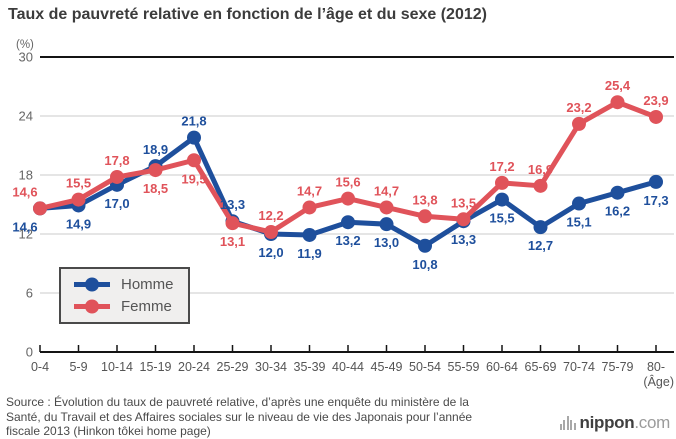 The image size is (676, 439). What do you see at coordinates (233, 367) in the screenshot?
I see `svg-text: 25-29` at bounding box center [233, 367].